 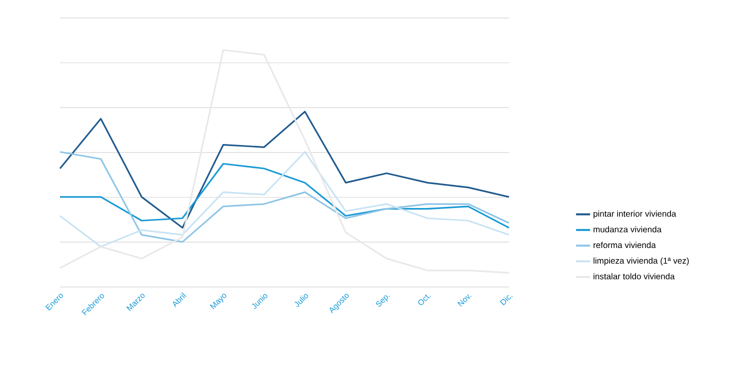 What do you see at coordinates (634, 276) in the screenshot?
I see `legend-label: instalar toldo vivienda` at bounding box center [634, 276].